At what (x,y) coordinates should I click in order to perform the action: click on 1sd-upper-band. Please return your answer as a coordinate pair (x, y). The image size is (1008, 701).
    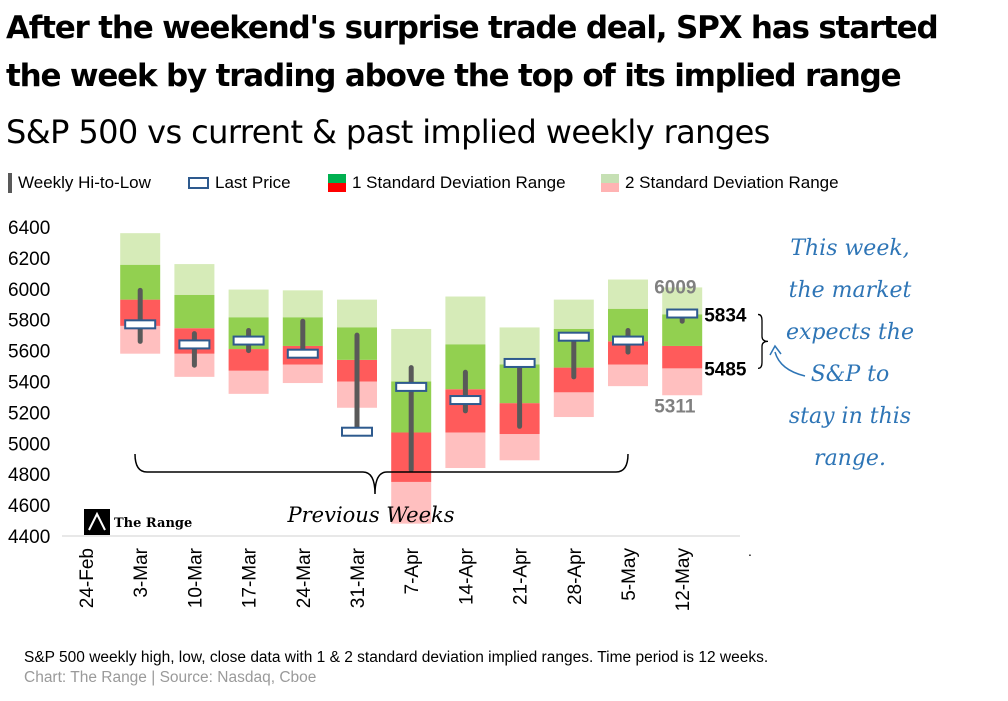
    Looking at the image, I should click on (194, 311).